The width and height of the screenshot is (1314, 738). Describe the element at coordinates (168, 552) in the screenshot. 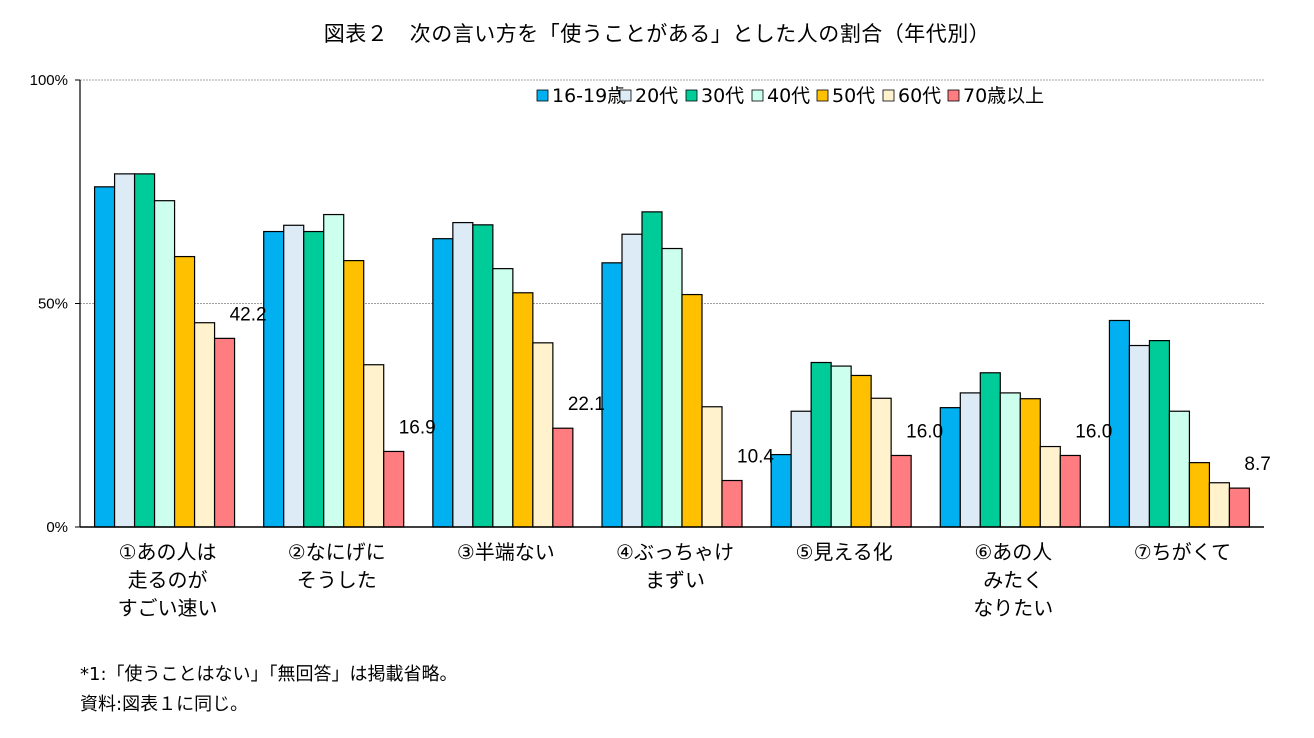

I see `x-tick-label: ①あの人は` at that location.